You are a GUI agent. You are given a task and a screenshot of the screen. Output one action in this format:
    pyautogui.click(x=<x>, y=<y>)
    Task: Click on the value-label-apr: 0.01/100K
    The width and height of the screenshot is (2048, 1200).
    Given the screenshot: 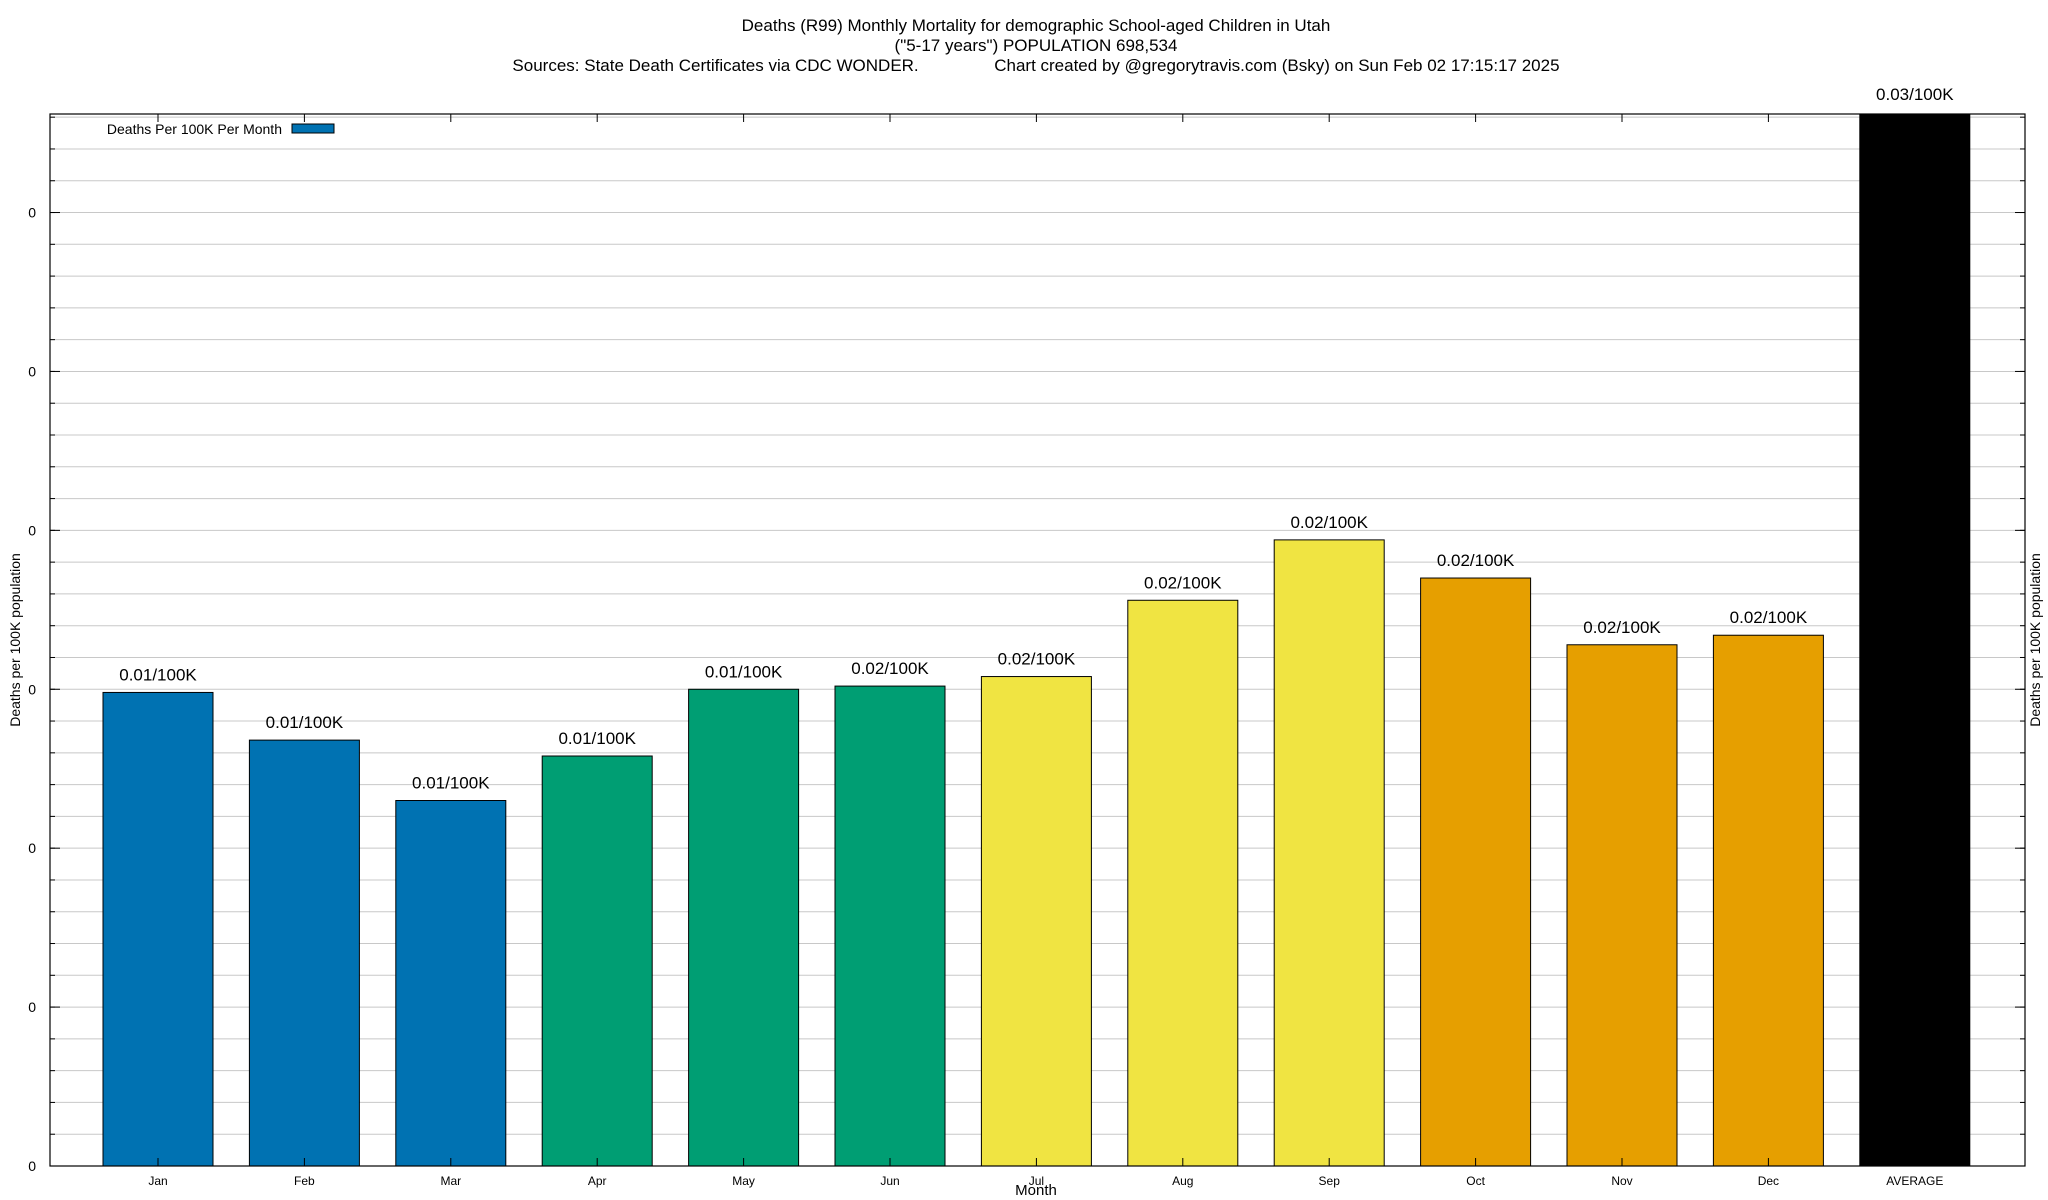 What is the action you would take?
    pyautogui.click(x=597, y=738)
    